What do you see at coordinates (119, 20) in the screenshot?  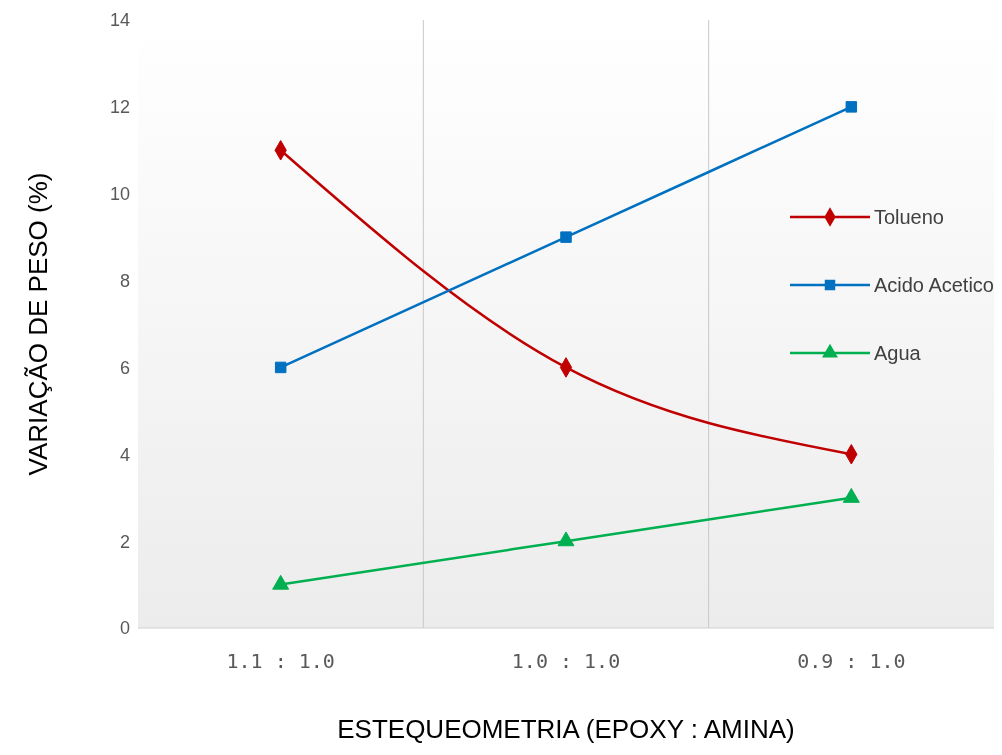 I see `y-tick-label: 14` at bounding box center [119, 20].